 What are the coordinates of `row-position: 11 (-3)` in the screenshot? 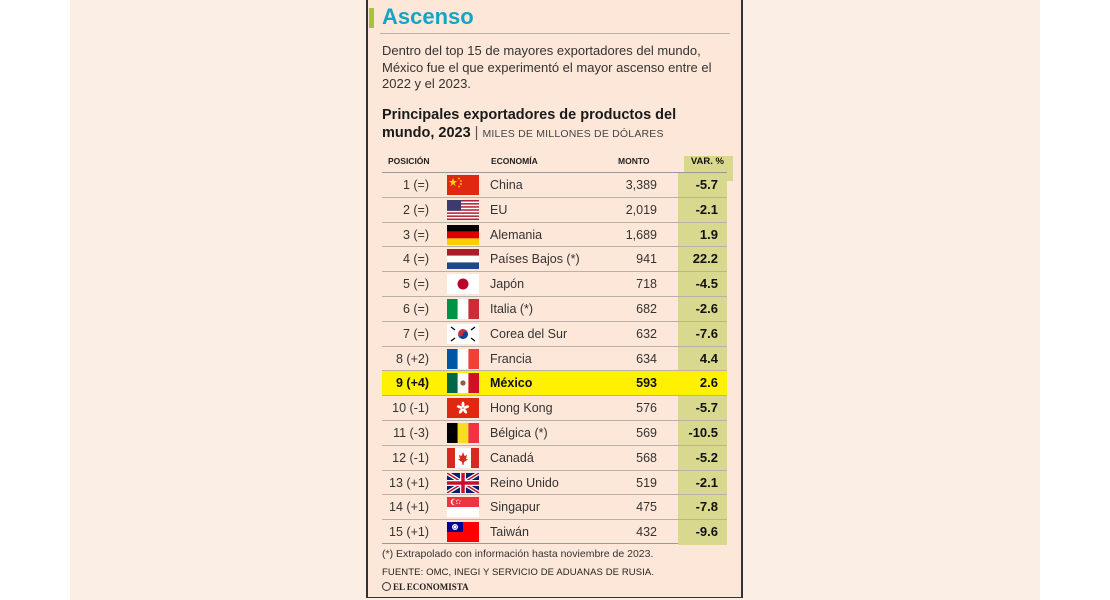 It's located at (411, 433).